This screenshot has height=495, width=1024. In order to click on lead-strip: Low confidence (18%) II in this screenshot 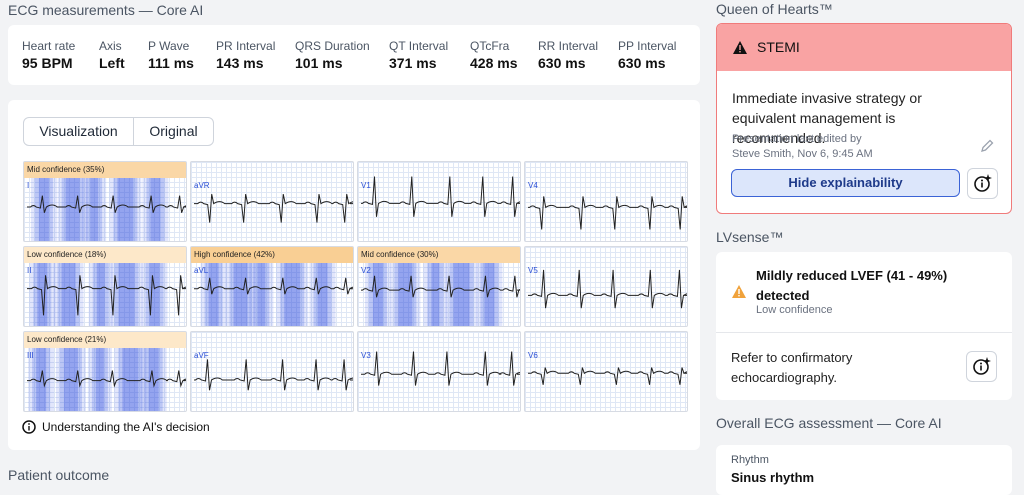, I will do `click(105, 286)`.